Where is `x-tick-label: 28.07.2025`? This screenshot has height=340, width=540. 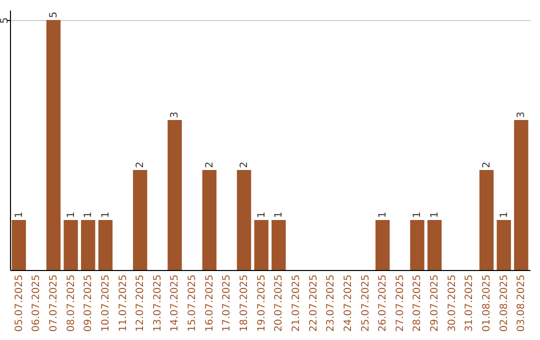
x-tick-label: 28.07.2025 is located at coordinates (418, 303).